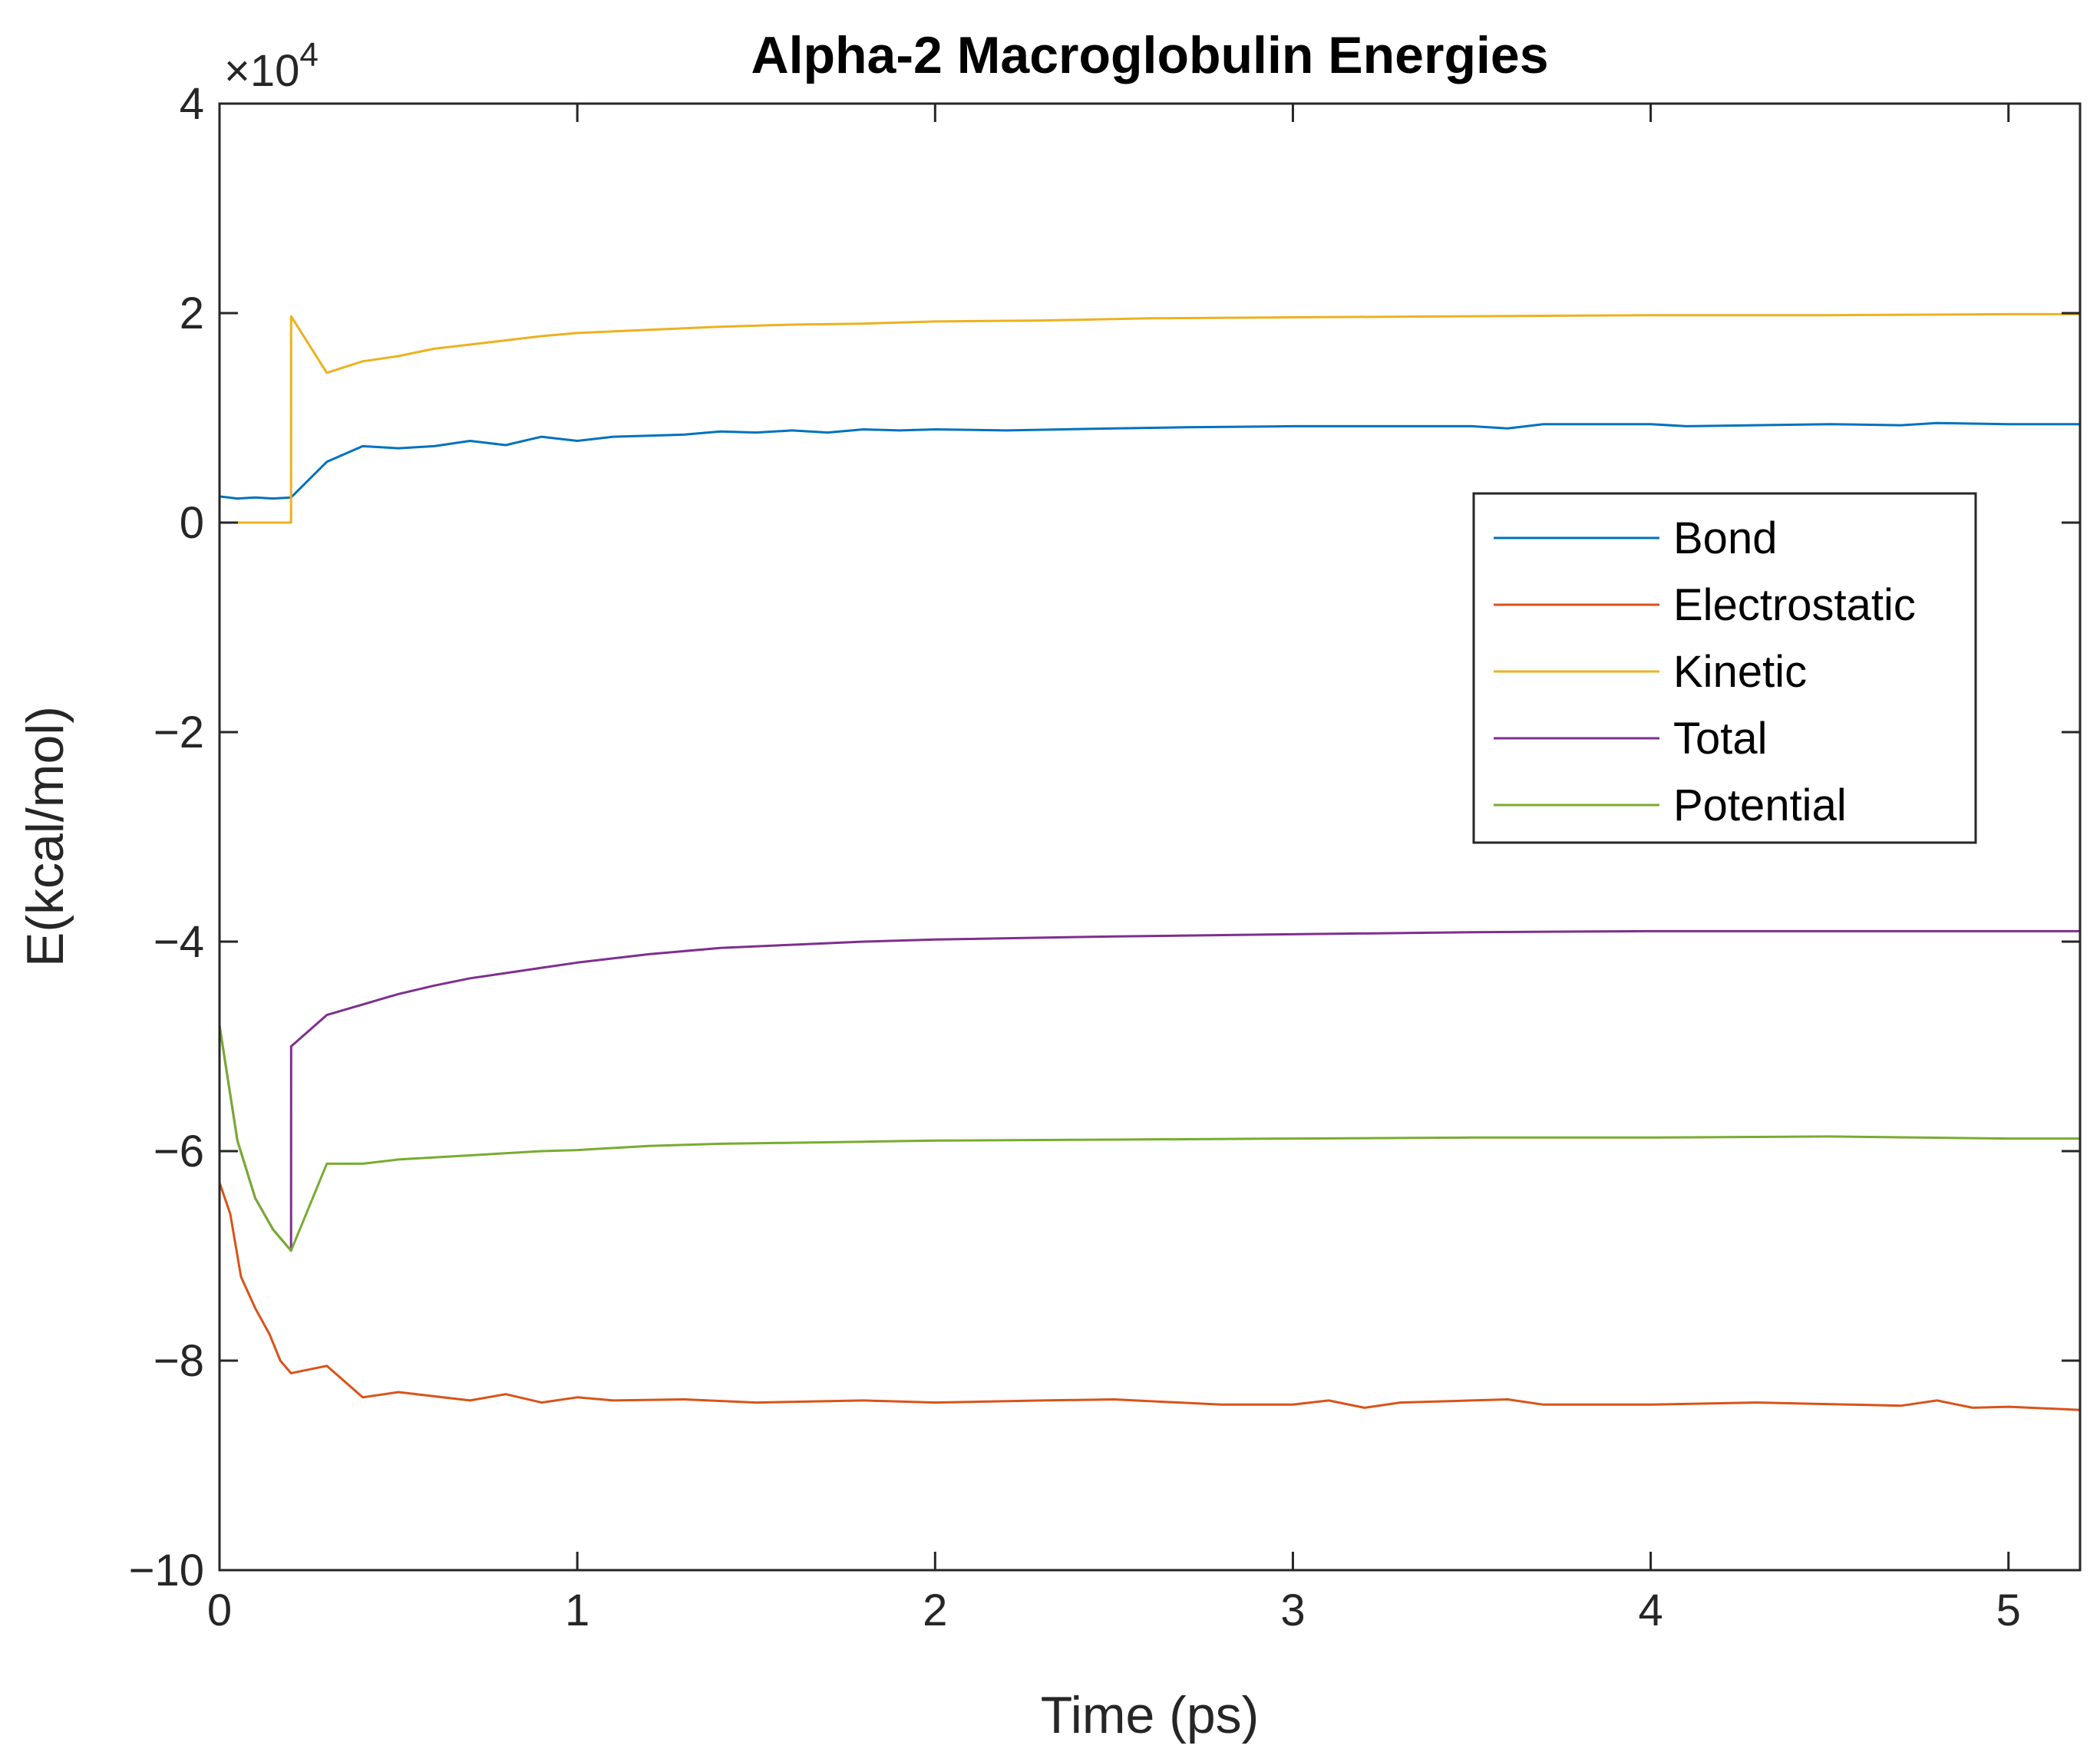  What do you see at coordinates (261, 71) in the screenshot?
I see `exponent-base: ×10` at bounding box center [261, 71].